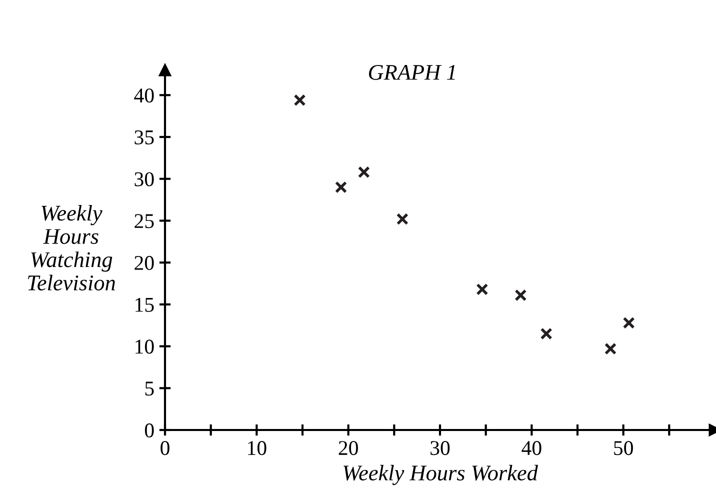  I want to click on y-tick-label: 15, so click(145, 305).